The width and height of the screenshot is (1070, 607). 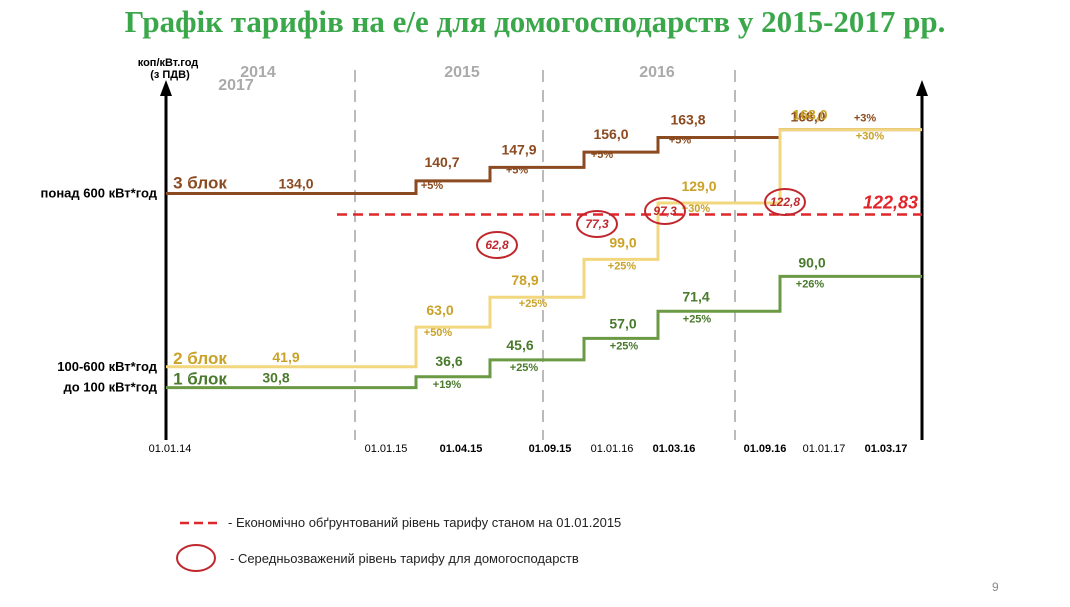 I want to click on pct-change-label: +26%, so click(x=810, y=284).